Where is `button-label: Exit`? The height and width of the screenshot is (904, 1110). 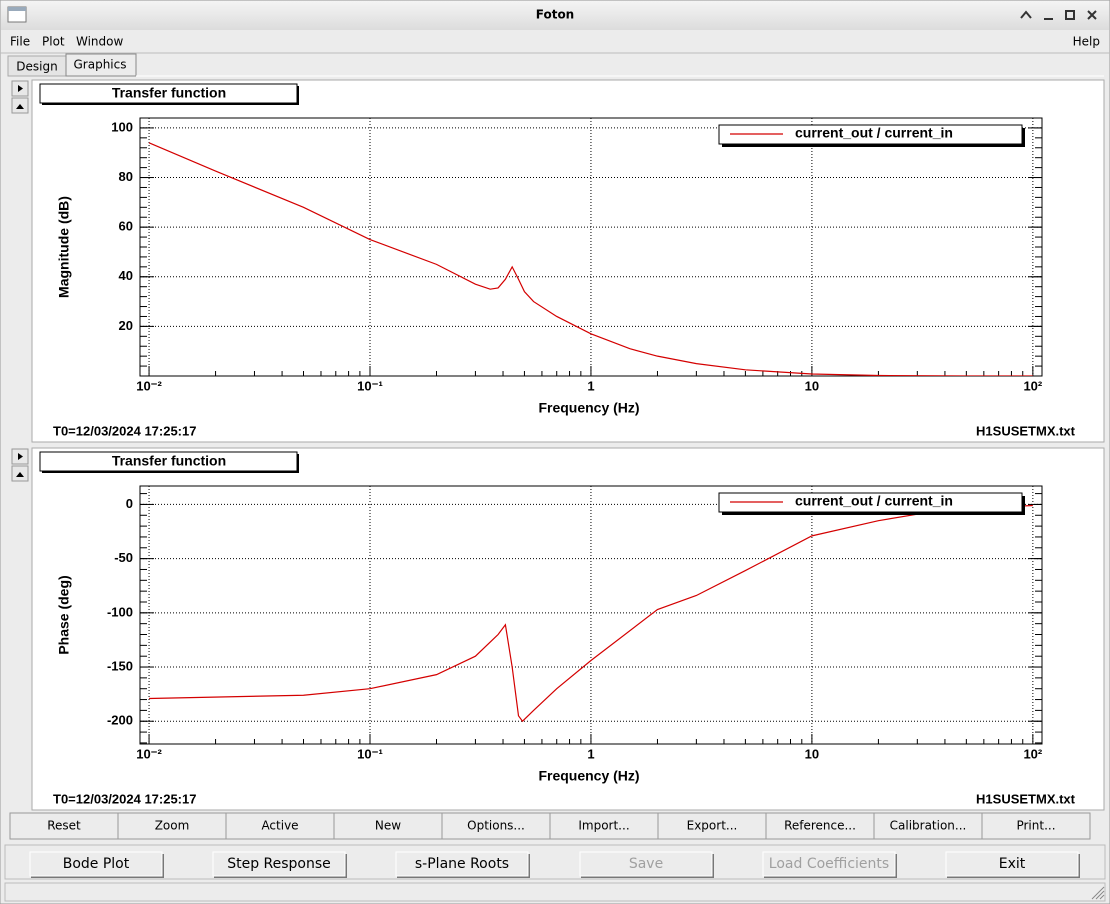
button-label: Exit is located at coordinates (1012, 864).